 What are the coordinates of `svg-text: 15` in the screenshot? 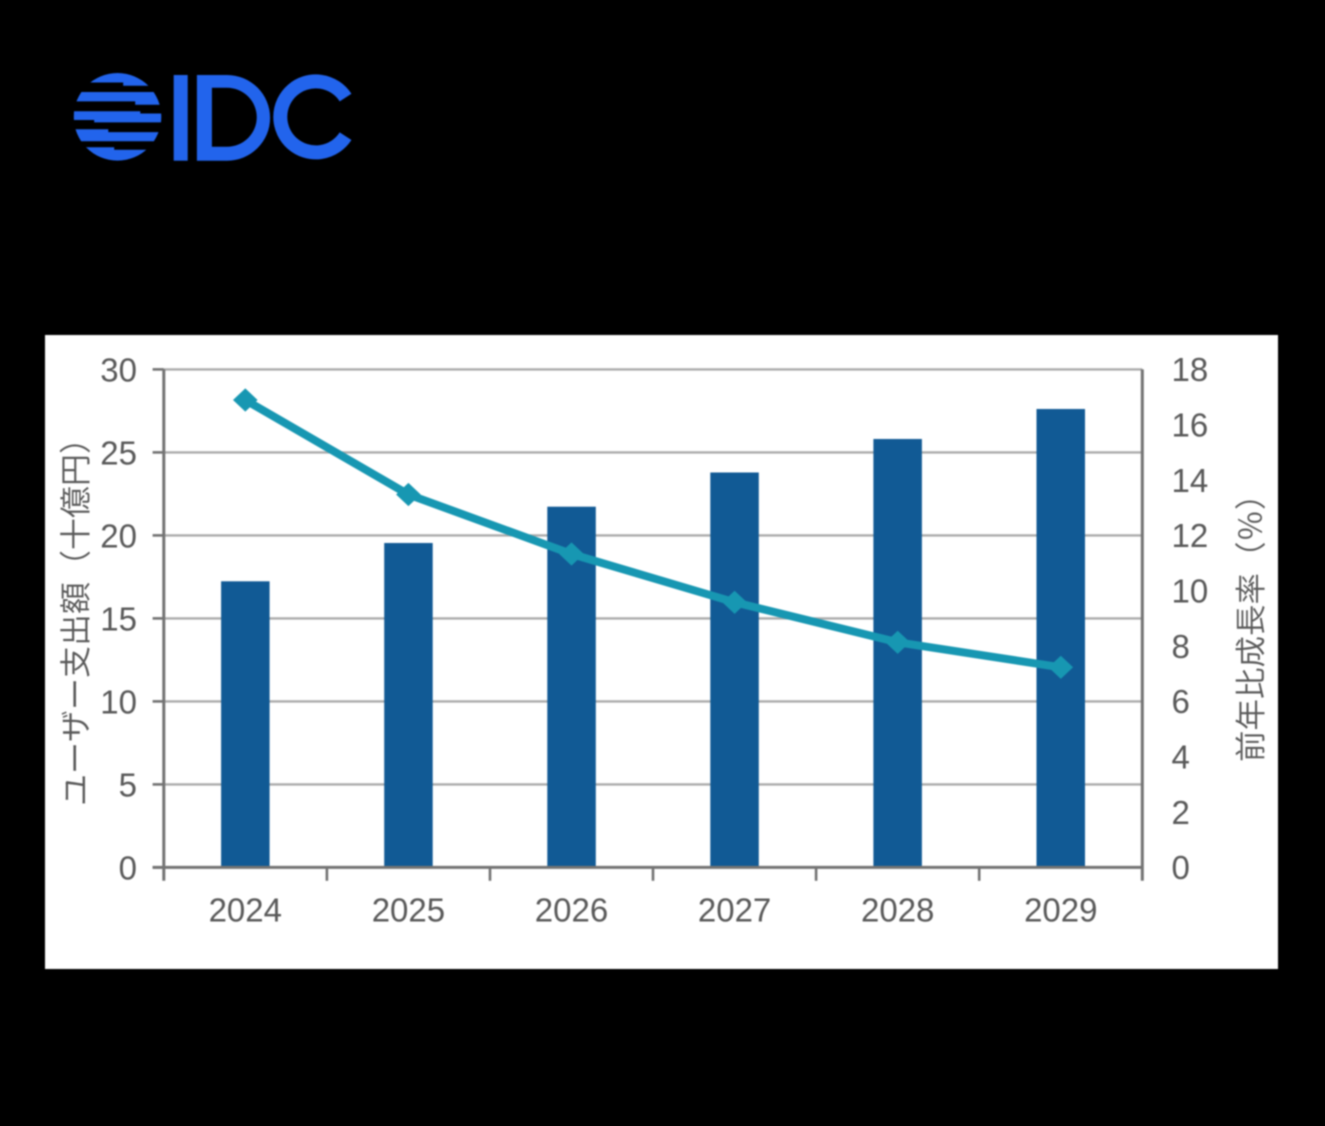 It's located at (118, 618).